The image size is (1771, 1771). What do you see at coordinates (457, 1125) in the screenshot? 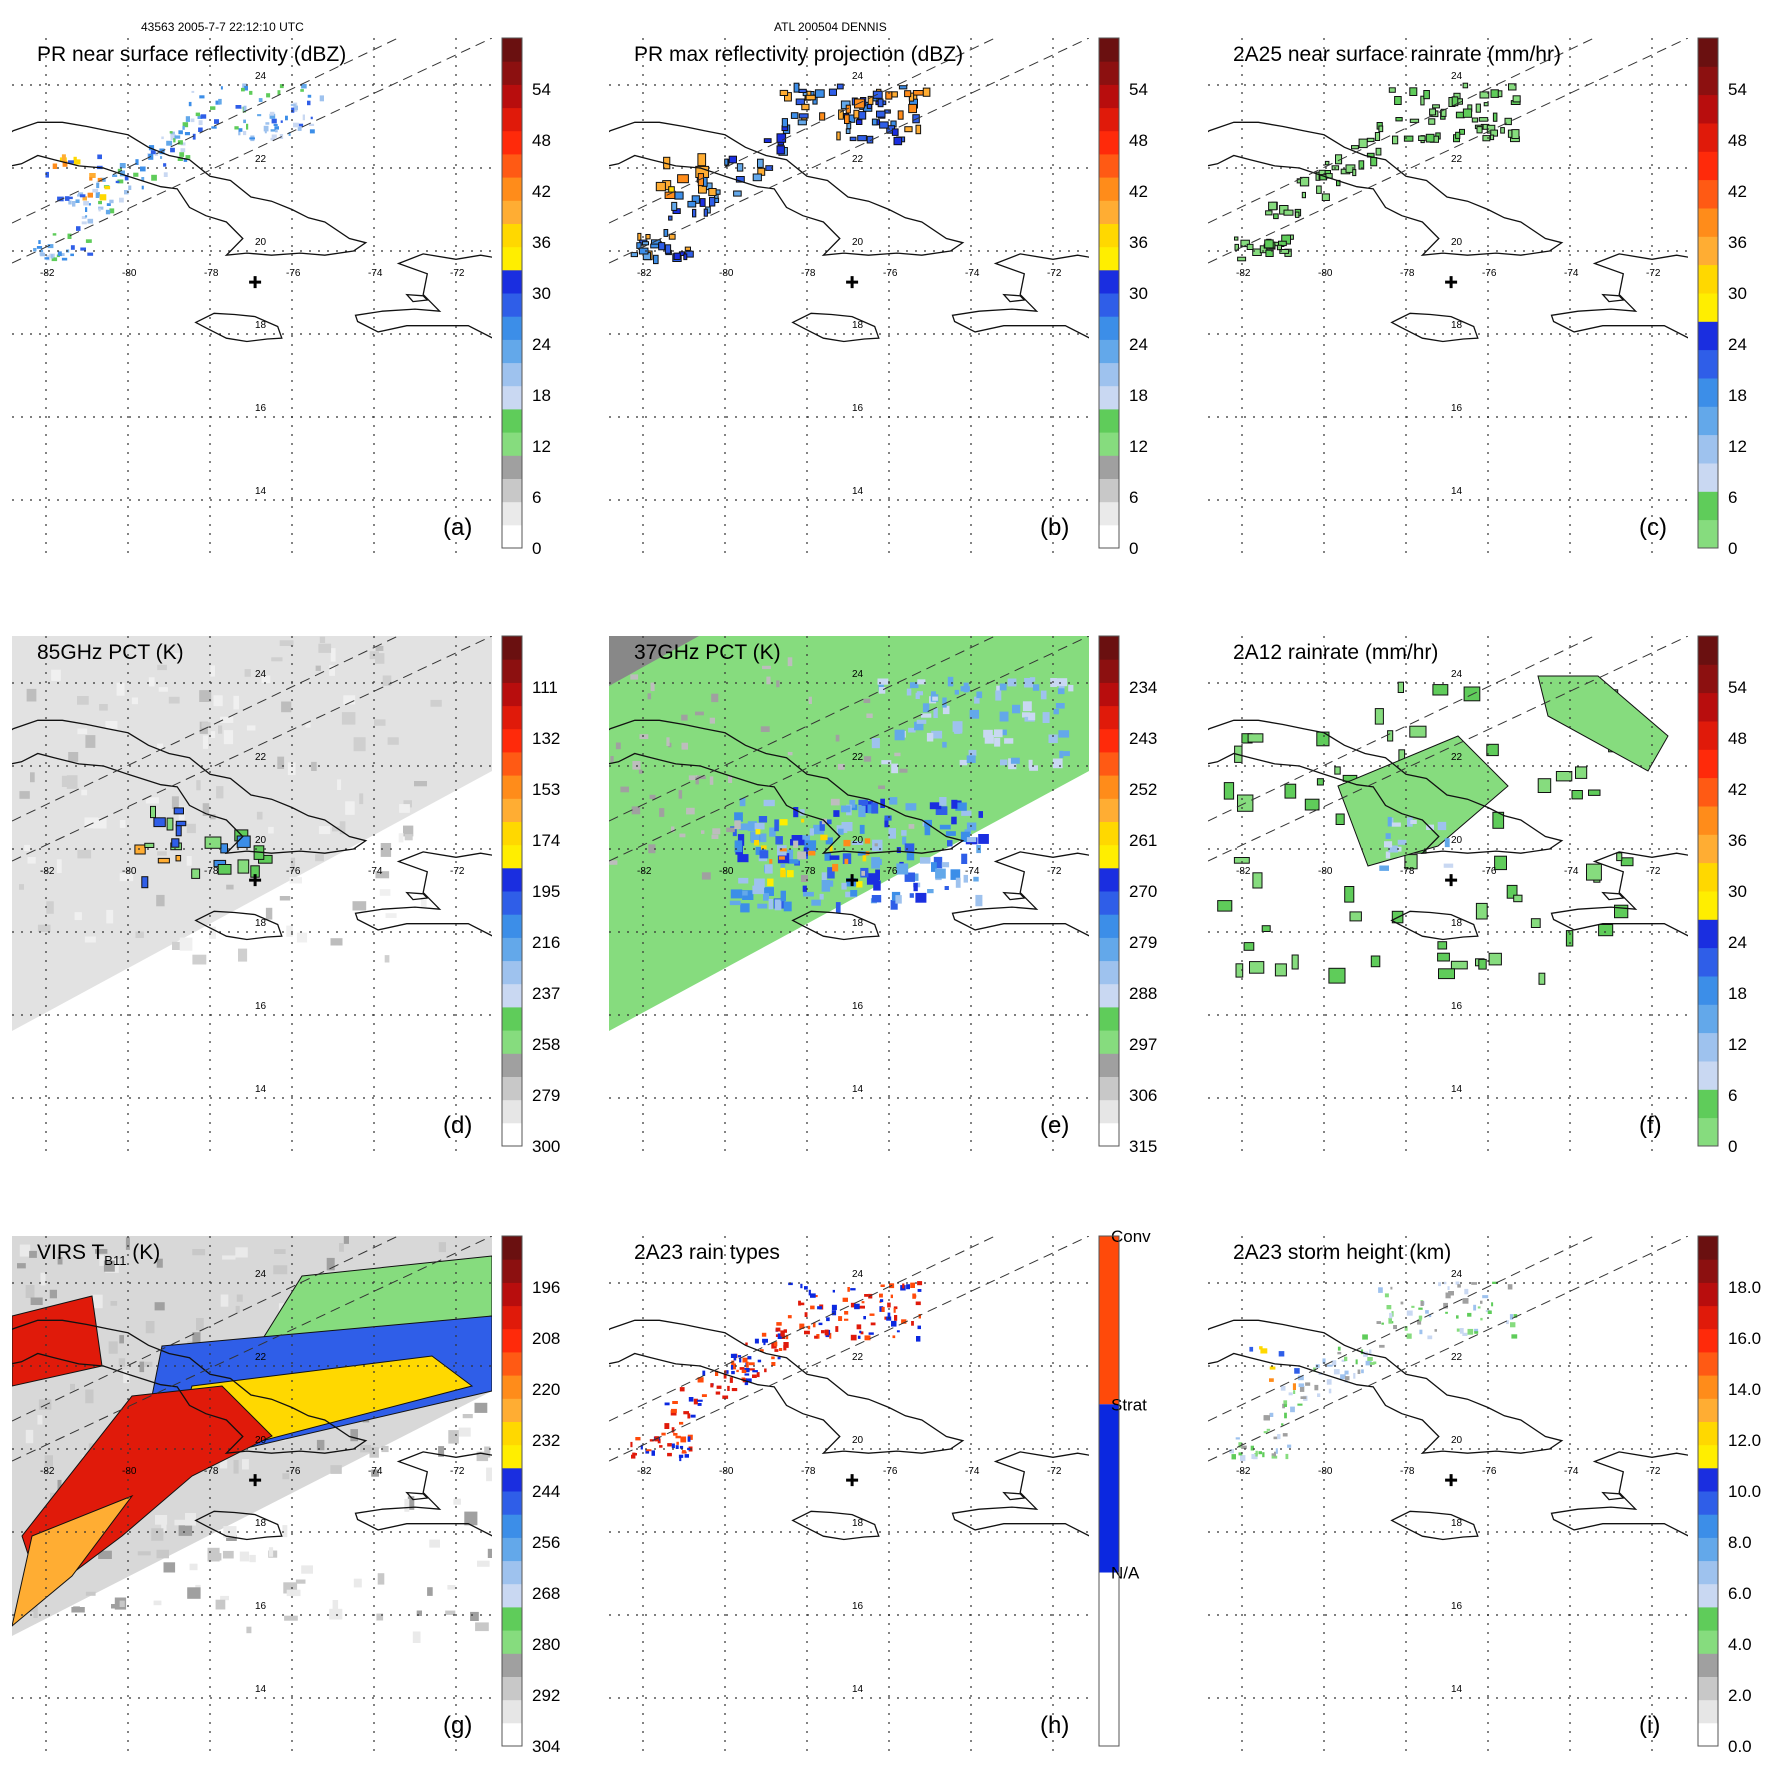
I see `panel-label: (d)` at bounding box center [457, 1125].